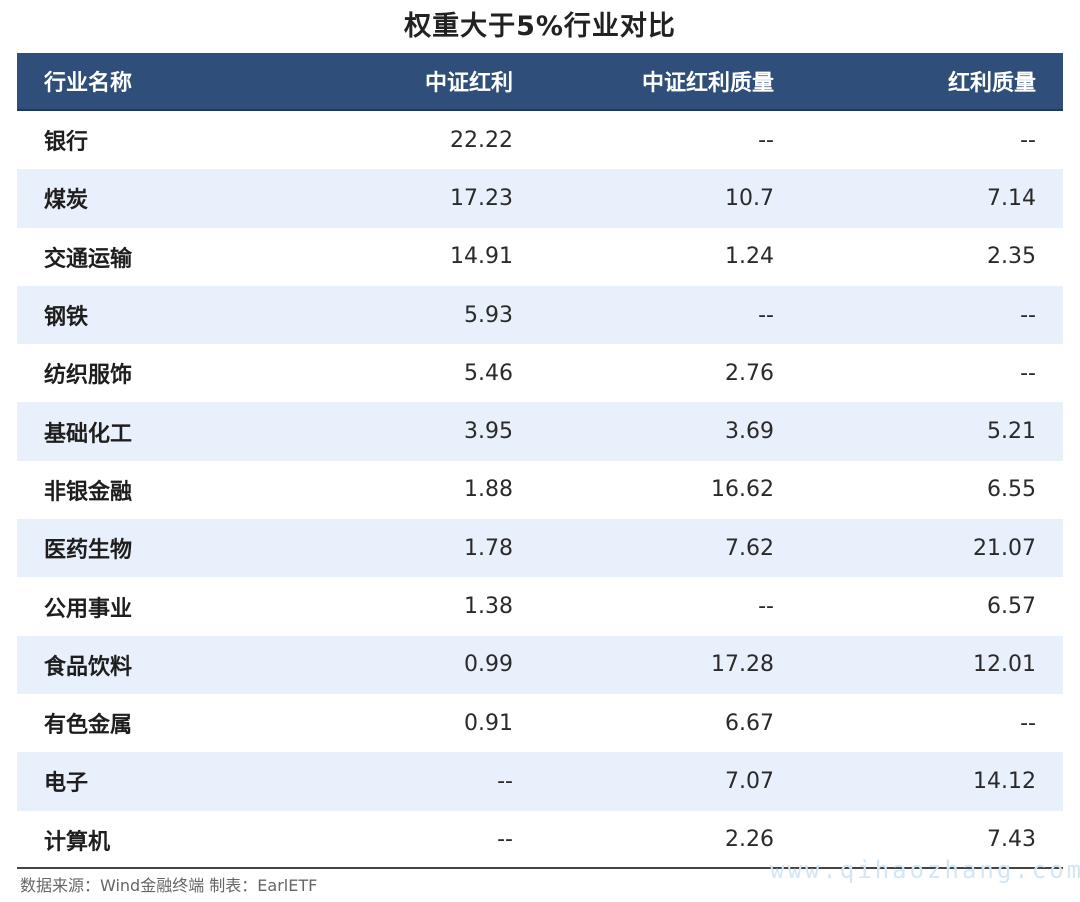  I want to click on table-row: 非银金融 1.88 16.62 6.55, so click(540, 490).